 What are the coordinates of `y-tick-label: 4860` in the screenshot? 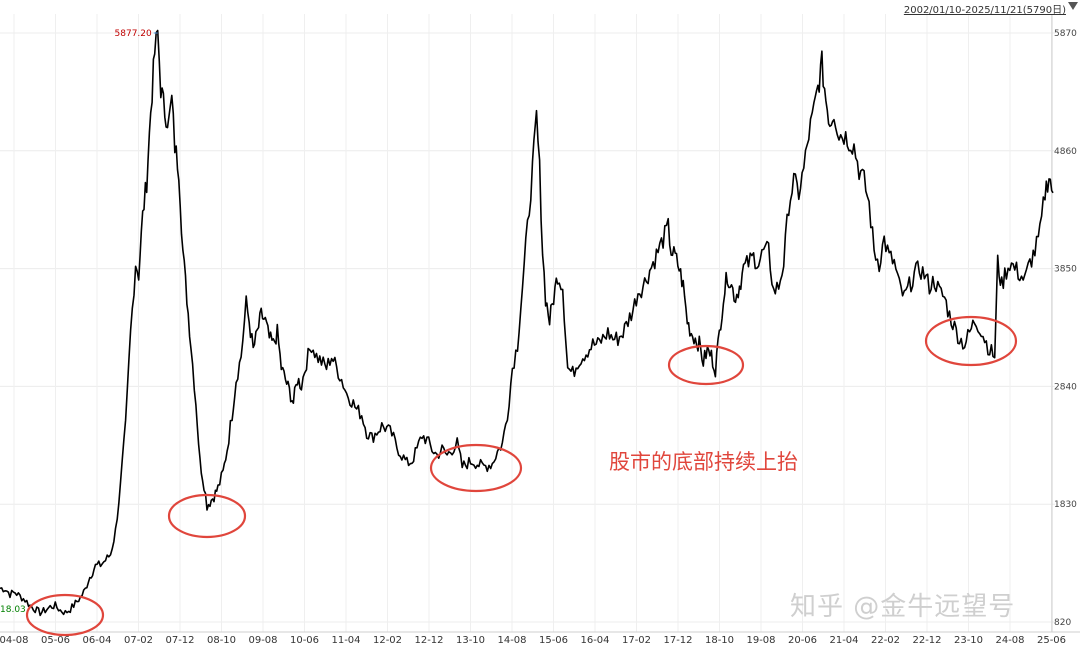 It's located at (1065, 152).